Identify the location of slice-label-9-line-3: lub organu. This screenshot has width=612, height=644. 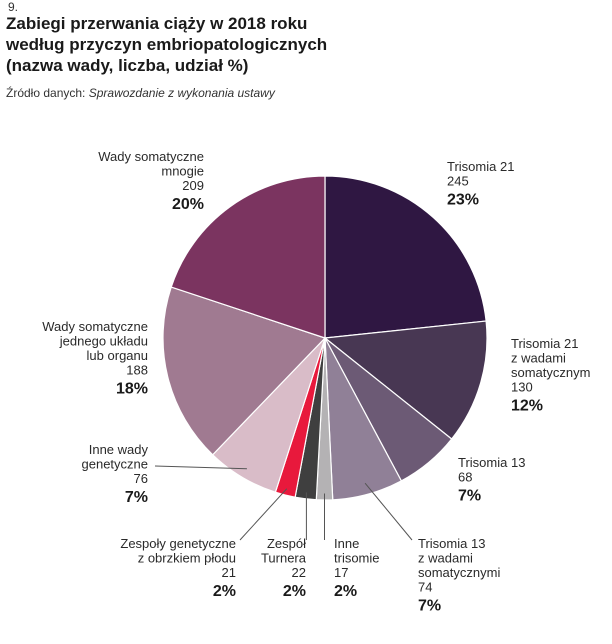
(117, 355).